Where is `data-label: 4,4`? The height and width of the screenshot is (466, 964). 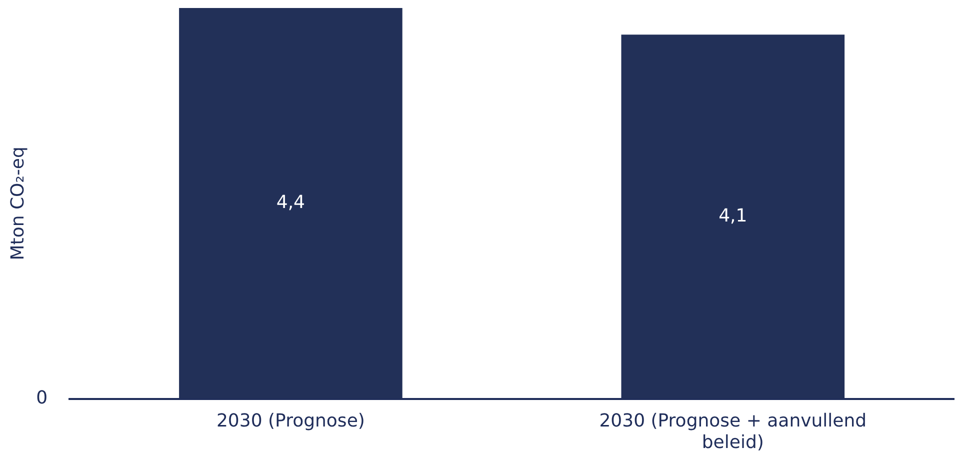
data-label: 4,4 is located at coordinates (291, 203).